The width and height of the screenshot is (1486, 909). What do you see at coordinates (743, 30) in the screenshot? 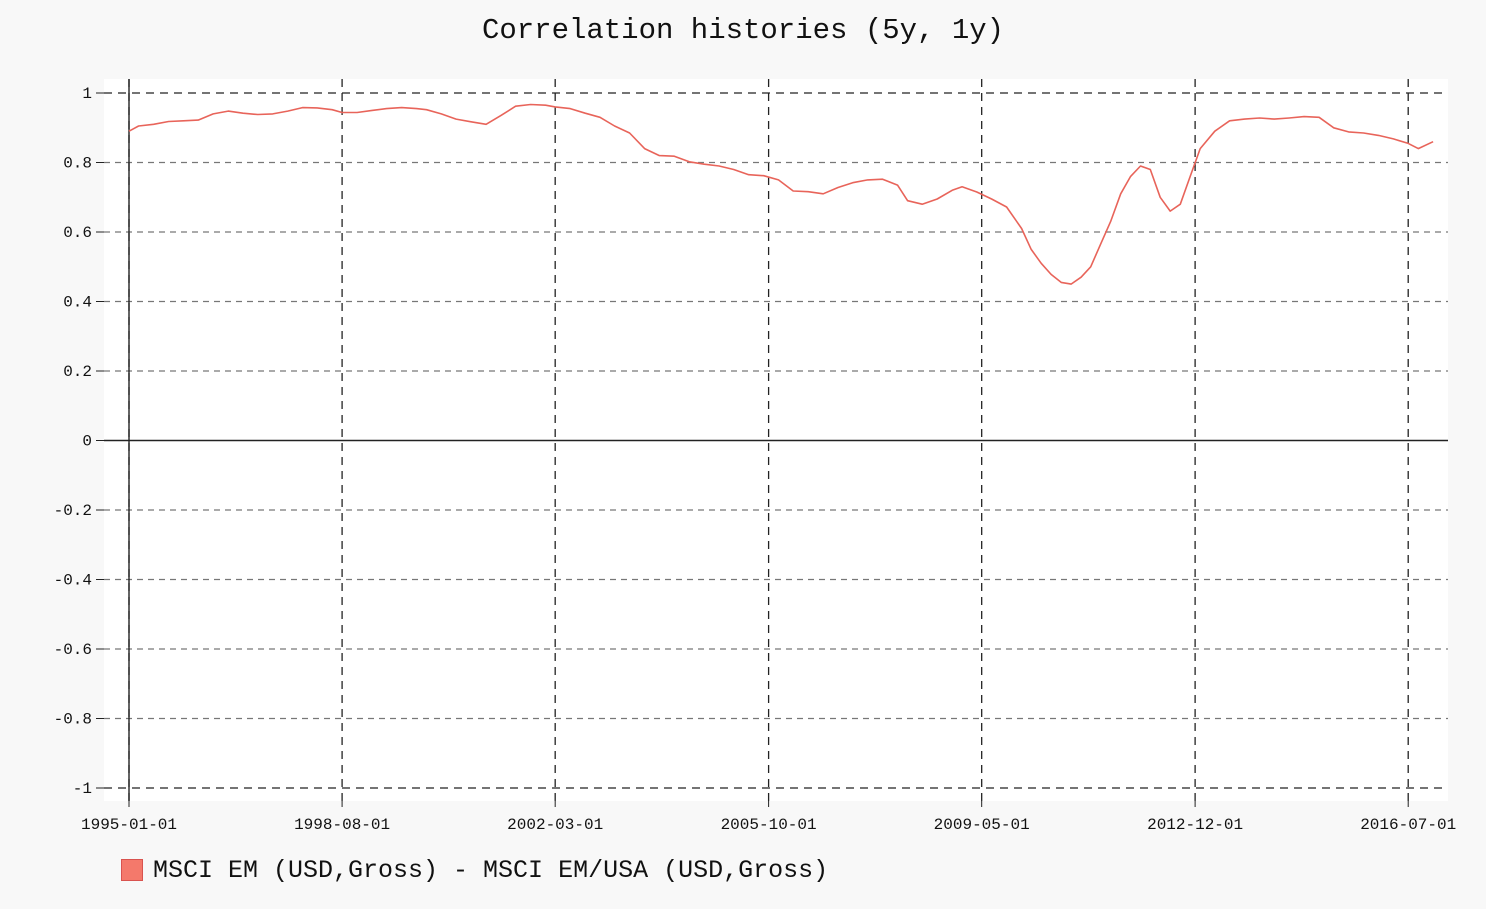
I see `chart-title: Correlation histories (5y, 1y)` at bounding box center [743, 30].